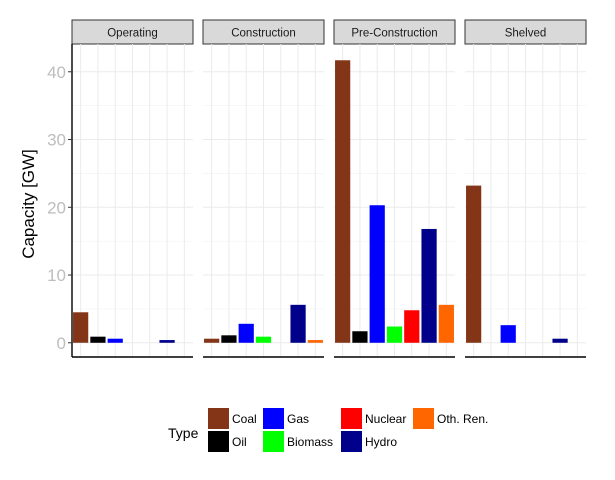 The height and width of the screenshot is (480, 615). What do you see at coordinates (360, 337) in the screenshot?
I see `bar-pre-construction-oil` at bounding box center [360, 337].